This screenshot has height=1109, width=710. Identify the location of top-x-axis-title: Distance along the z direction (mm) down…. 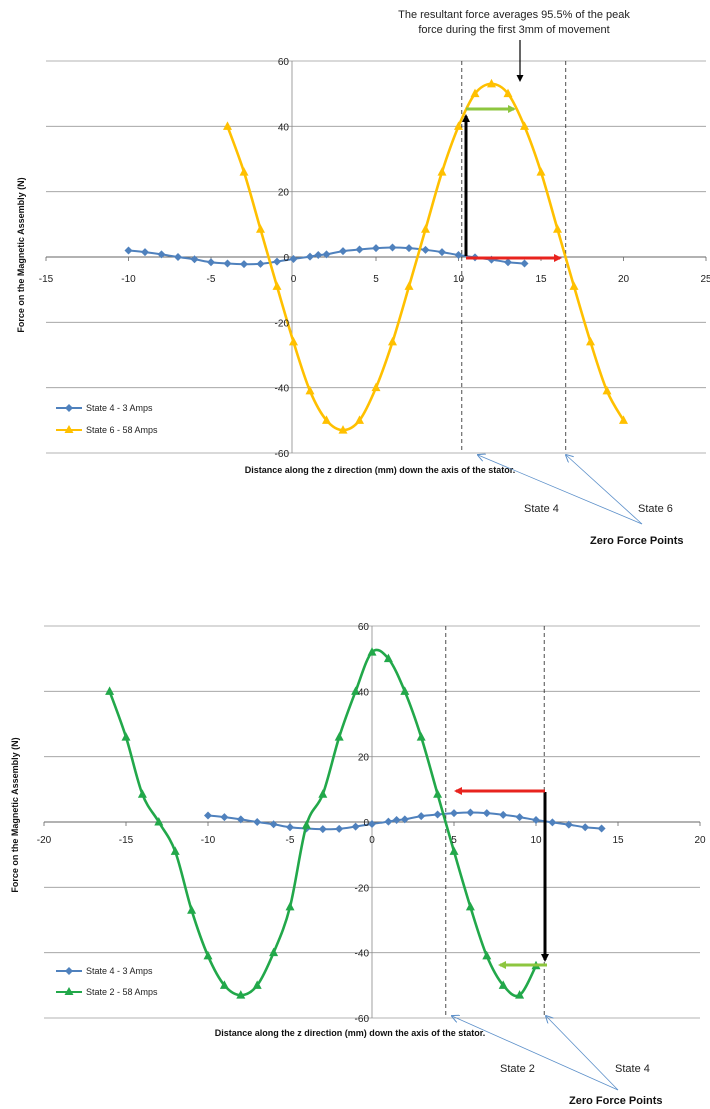
(380, 470).